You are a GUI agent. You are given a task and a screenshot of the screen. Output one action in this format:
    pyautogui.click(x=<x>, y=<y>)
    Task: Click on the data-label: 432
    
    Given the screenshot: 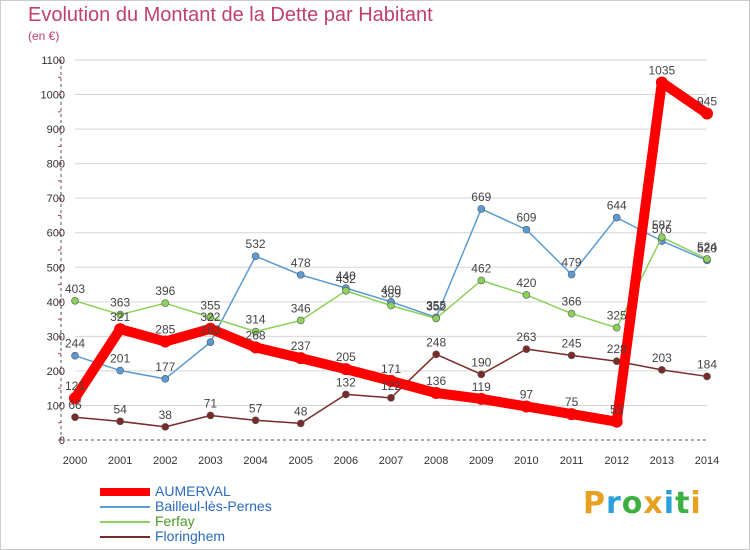 What is the action you would take?
    pyautogui.click(x=346, y=279)
    